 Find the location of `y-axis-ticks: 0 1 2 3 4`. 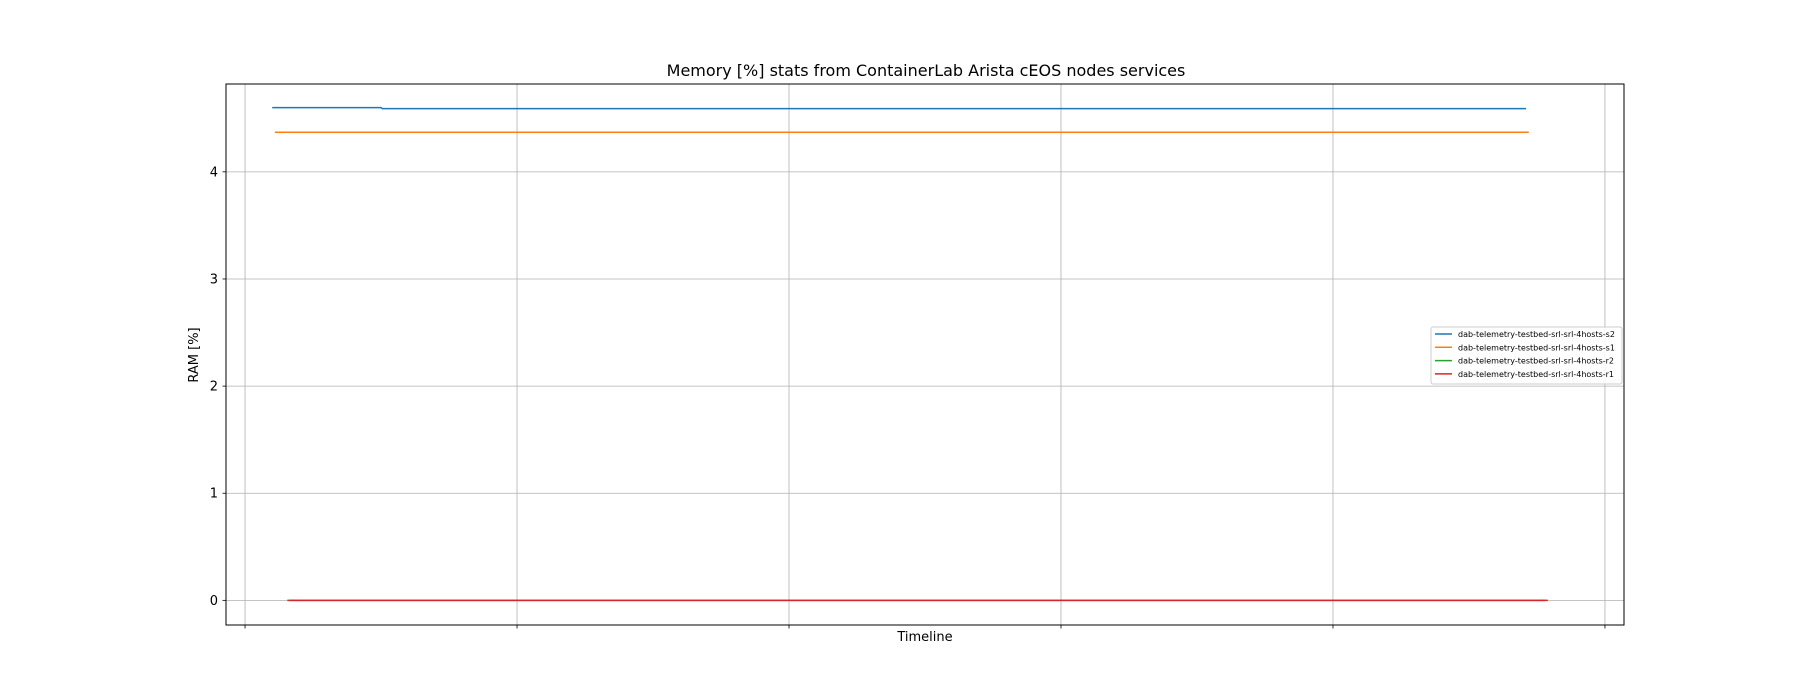

y-axis-ticks: 0 1 2 3 4 is located at coordinates (218, 387).